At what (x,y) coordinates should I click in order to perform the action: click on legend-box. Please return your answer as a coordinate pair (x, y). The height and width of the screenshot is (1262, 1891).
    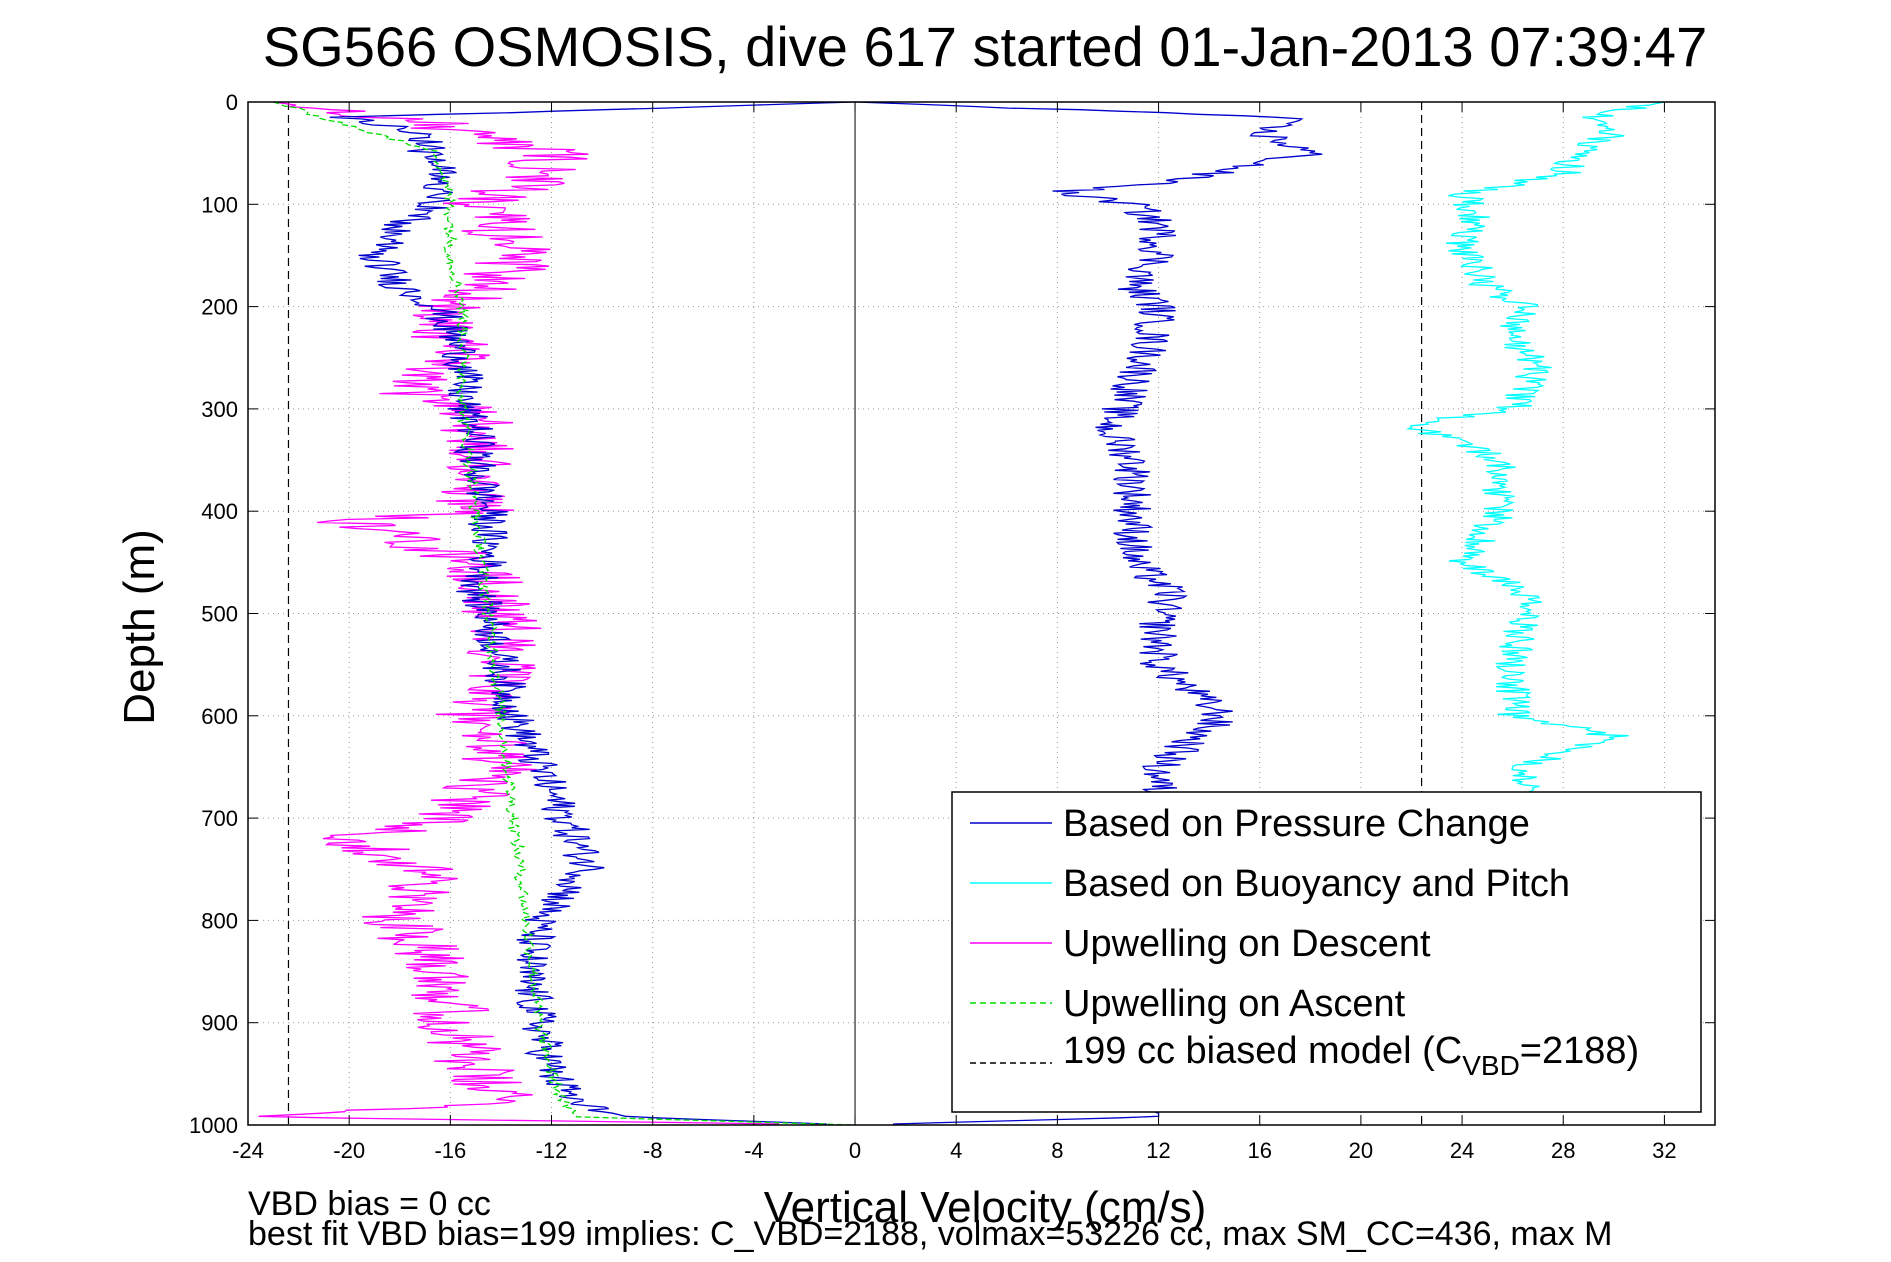
    Looking at the image, I should click on (1326, 952).